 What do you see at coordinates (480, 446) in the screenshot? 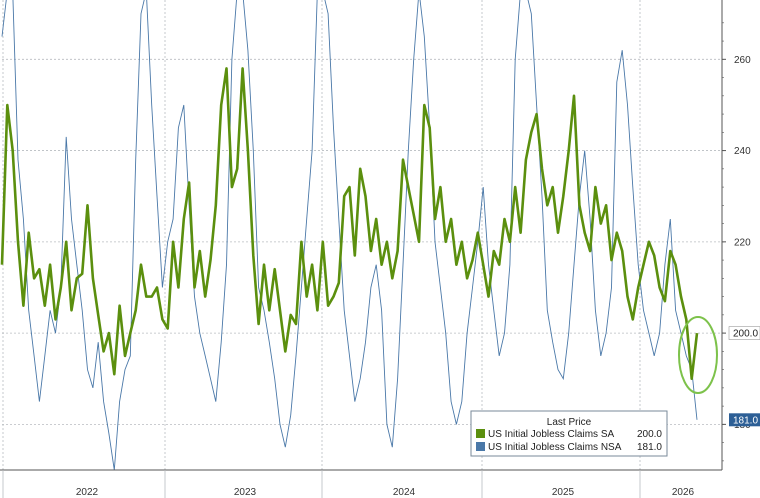
I see `legend-nsa-swatch` at bounding box center [480, 446].